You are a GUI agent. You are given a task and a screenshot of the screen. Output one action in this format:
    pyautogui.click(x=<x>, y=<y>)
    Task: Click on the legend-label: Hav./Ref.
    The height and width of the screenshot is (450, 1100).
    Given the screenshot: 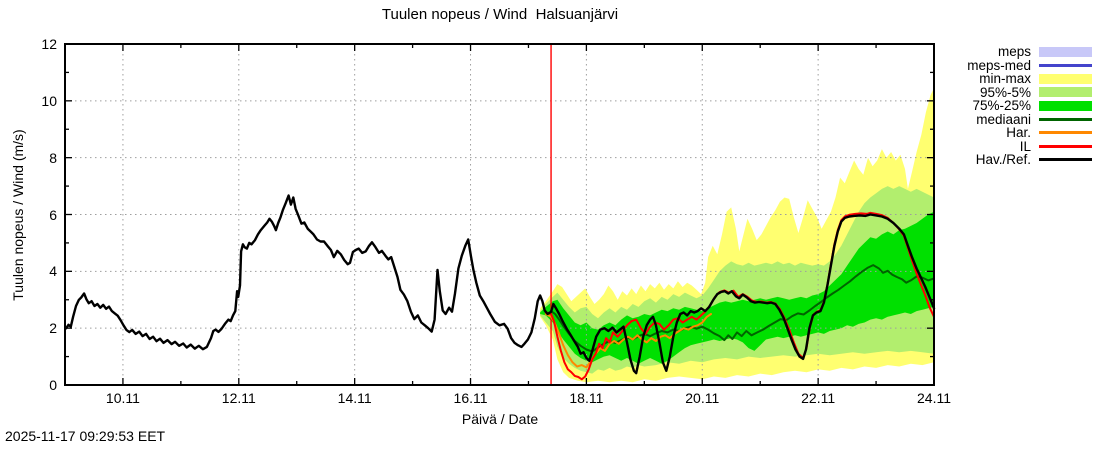 What is the action you would take?
    pyautogui.click(x=1003, y=160)
    